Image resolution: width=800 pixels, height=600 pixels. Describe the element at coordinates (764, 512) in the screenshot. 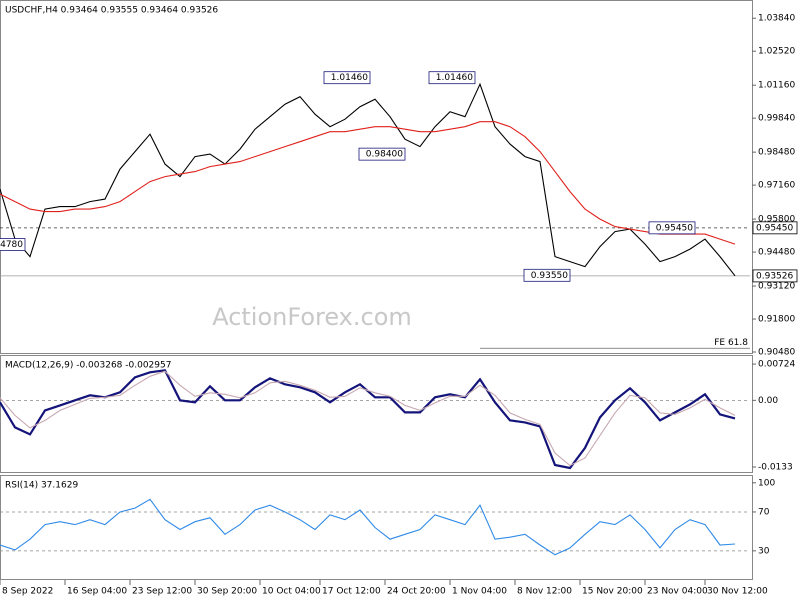

I see `y-tick-label: 70` at that location.